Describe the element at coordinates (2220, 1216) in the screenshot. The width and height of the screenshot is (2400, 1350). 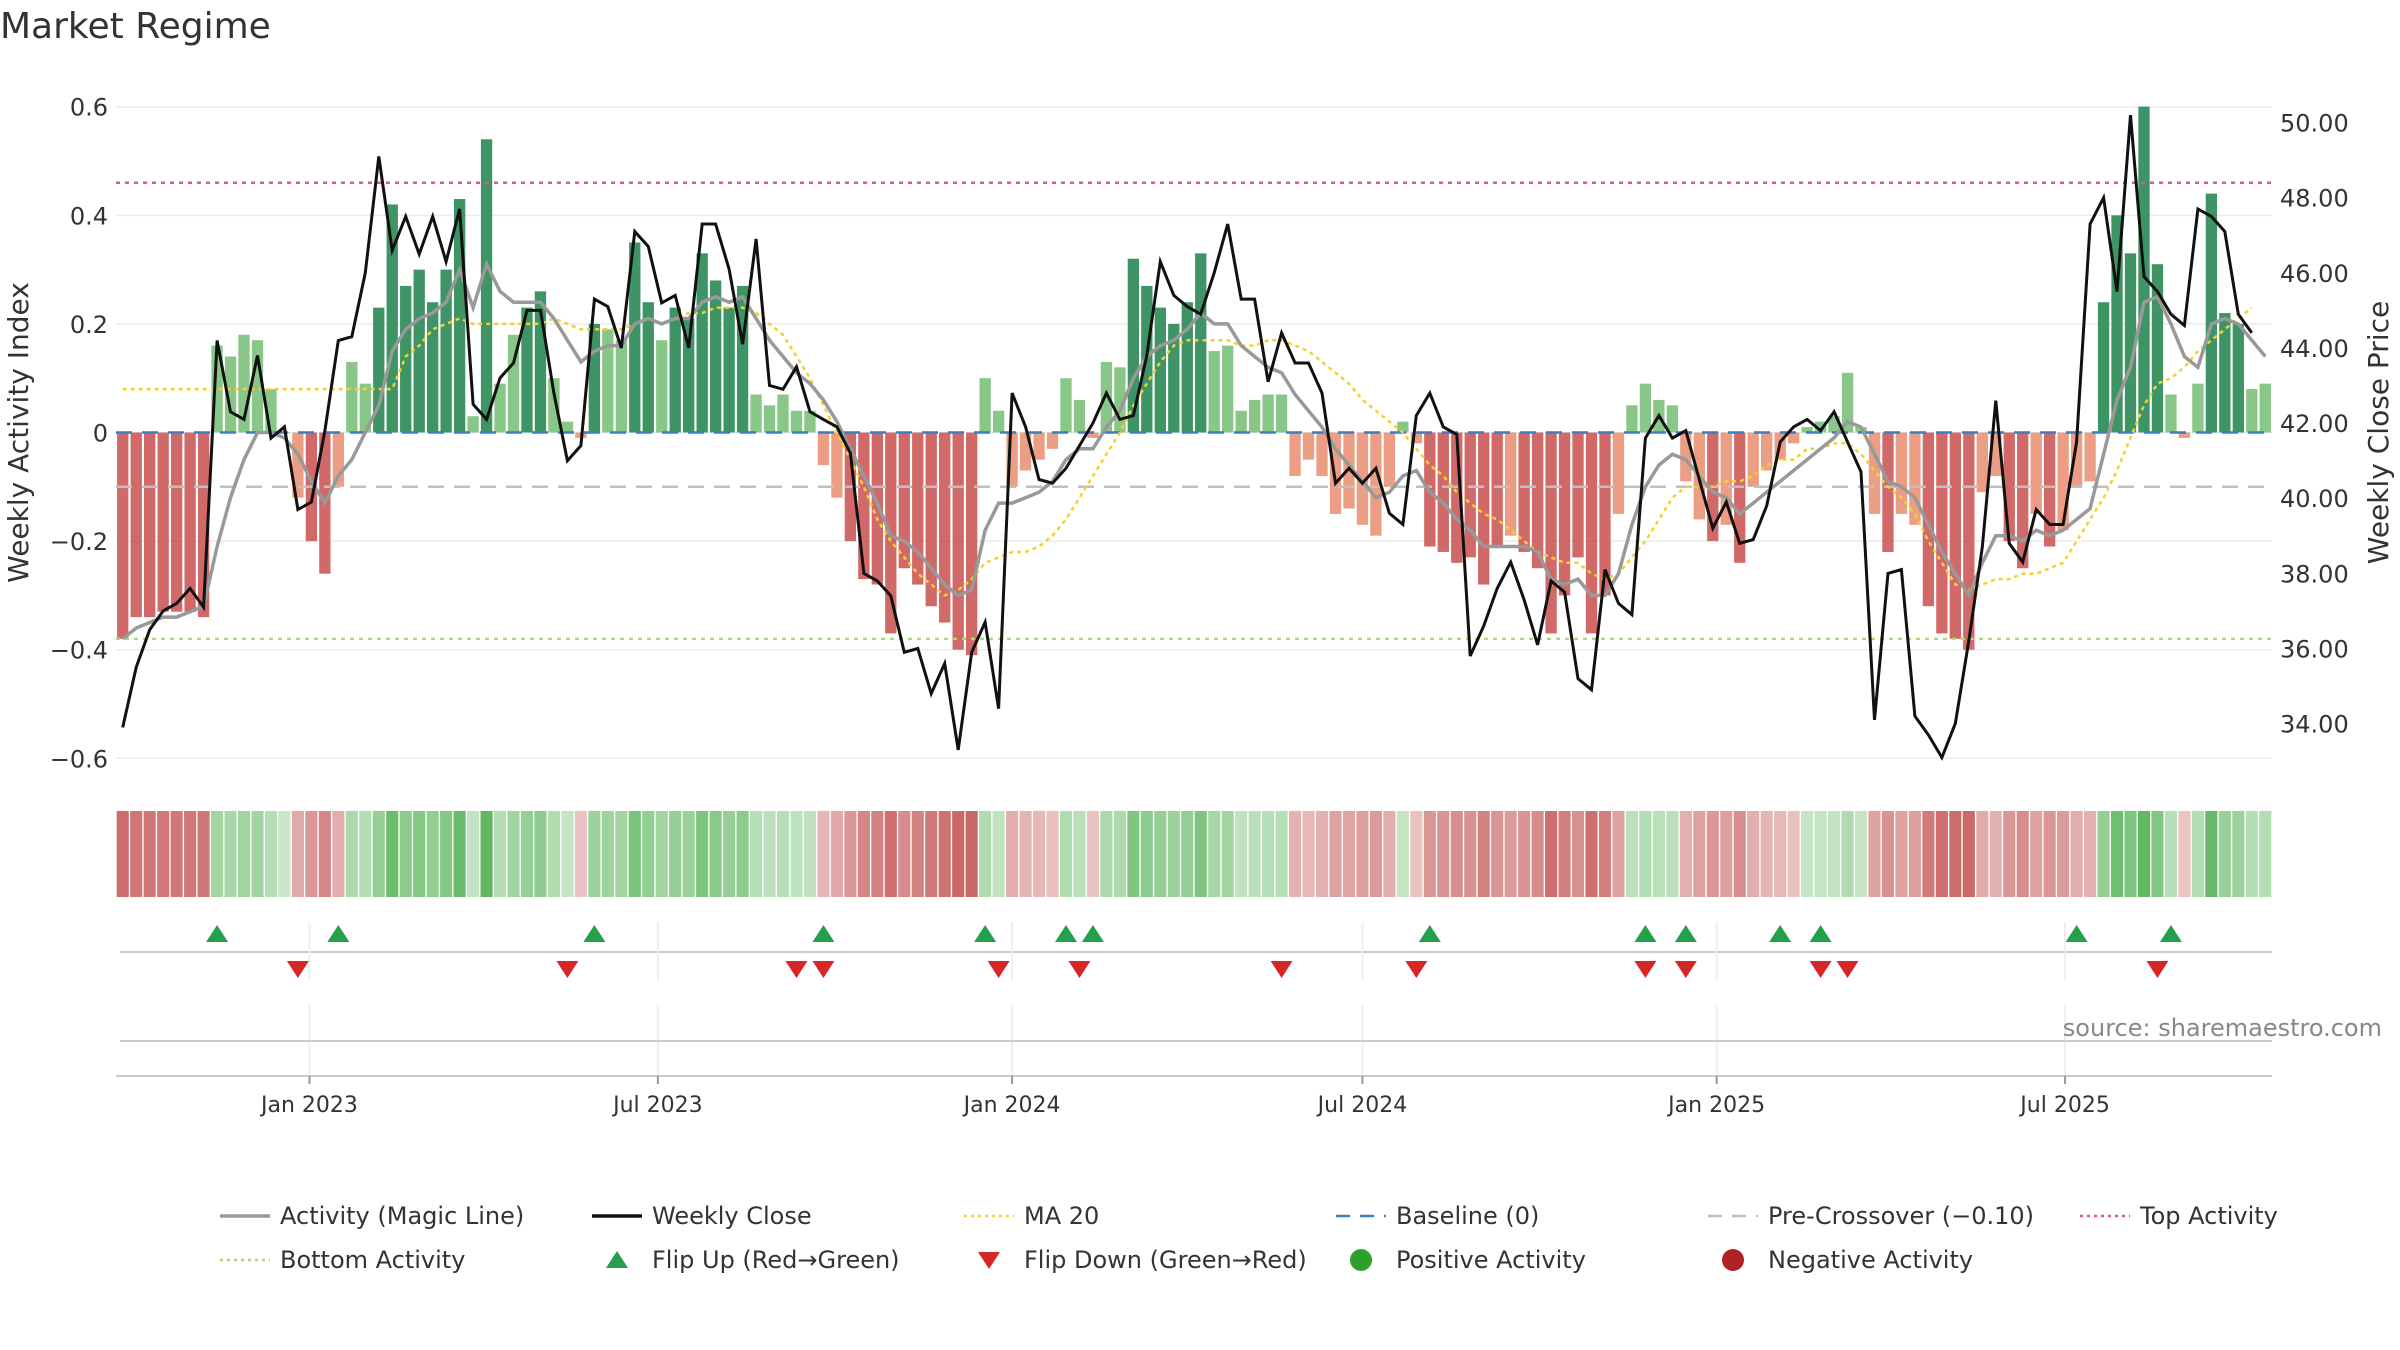
I see `legend-item: Top Activity` at that location.